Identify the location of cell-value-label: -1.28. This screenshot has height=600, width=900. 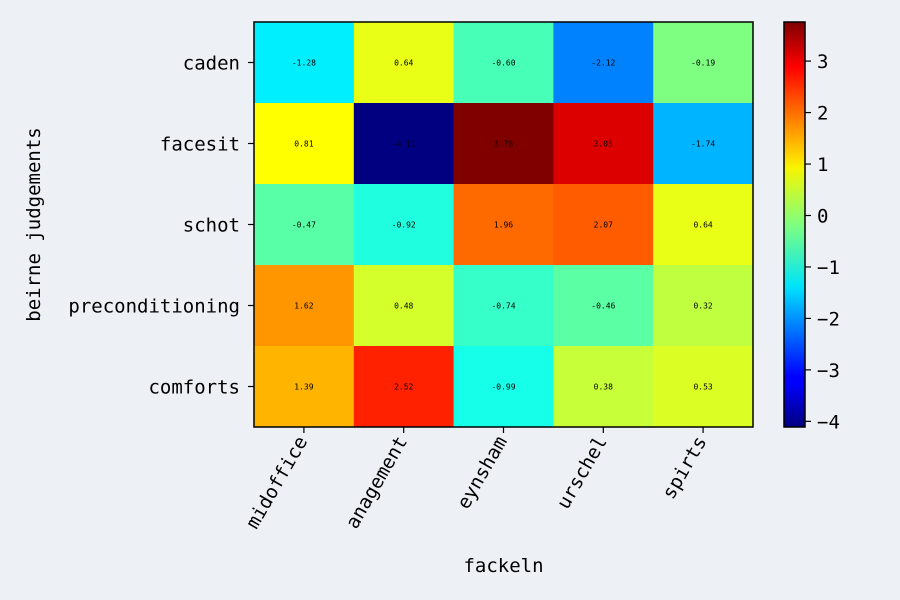
(304, 63).